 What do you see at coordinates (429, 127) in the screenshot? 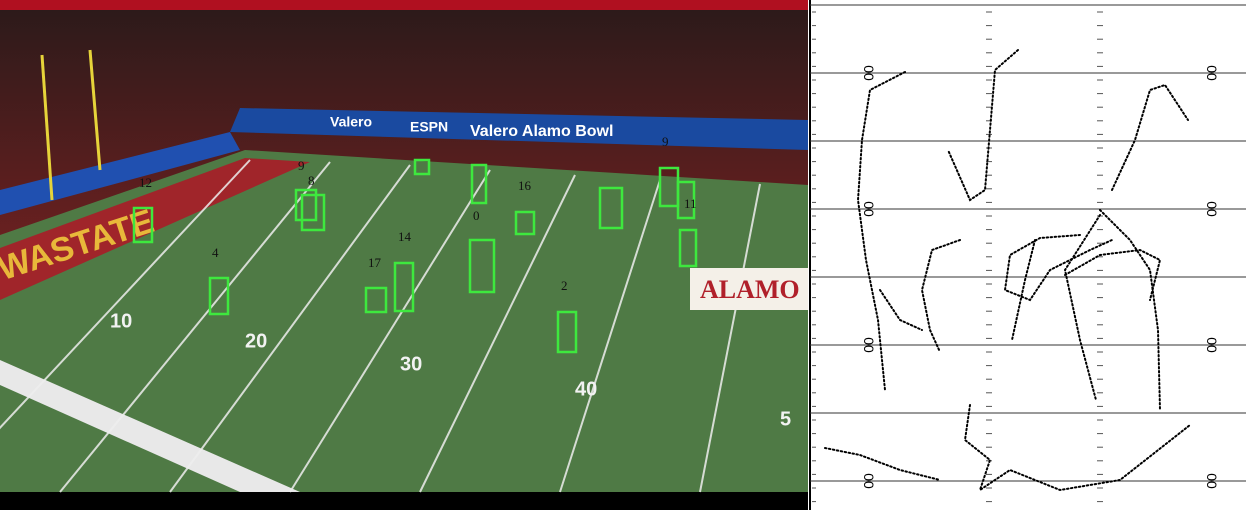
I see `network-text: ESPN` at bounding box center [429, 127].